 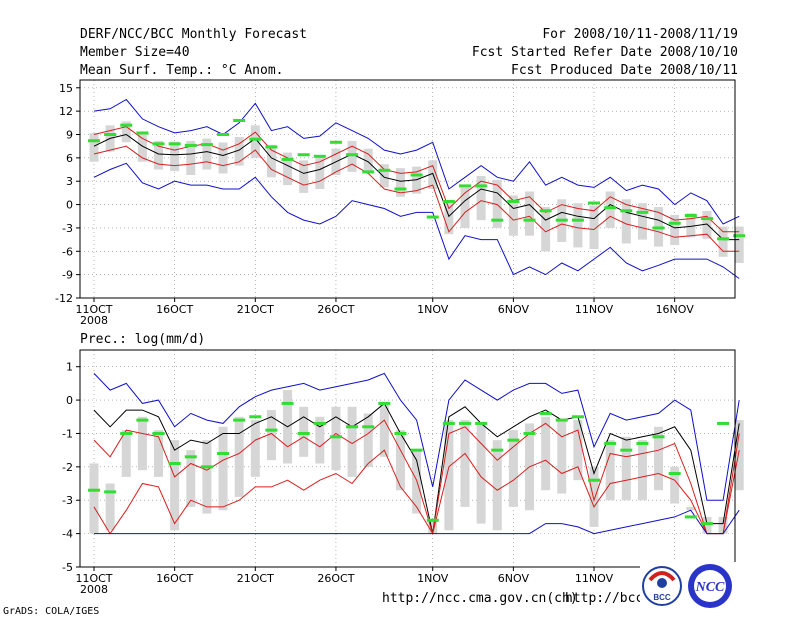 I want to click on temp-ytick-label: 0, so click(x=69, y=205).